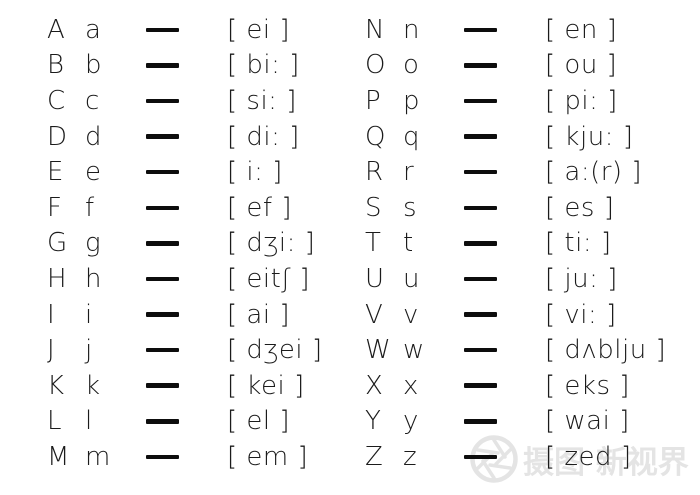 The width and height of the screenshot is (700, 495). What do you see at coordinates (55, 172) in the screenshot?
I see `uppercase-letter: E` at bounding box center [55, 172].